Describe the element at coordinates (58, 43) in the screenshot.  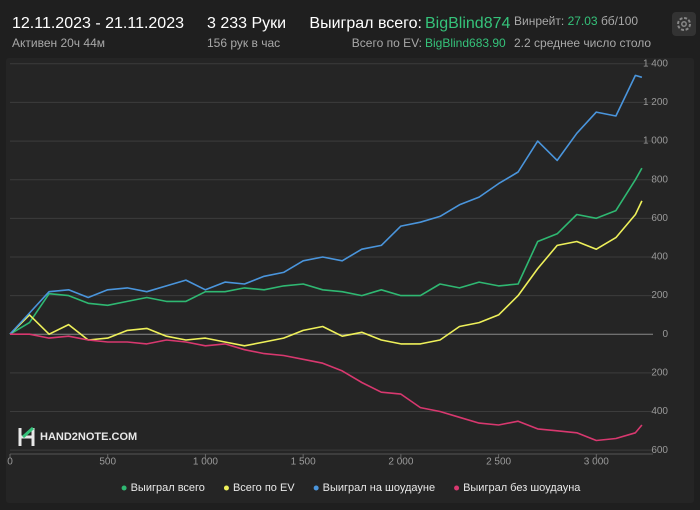
I see `active-time: Активен 20ч 44м` at that location.